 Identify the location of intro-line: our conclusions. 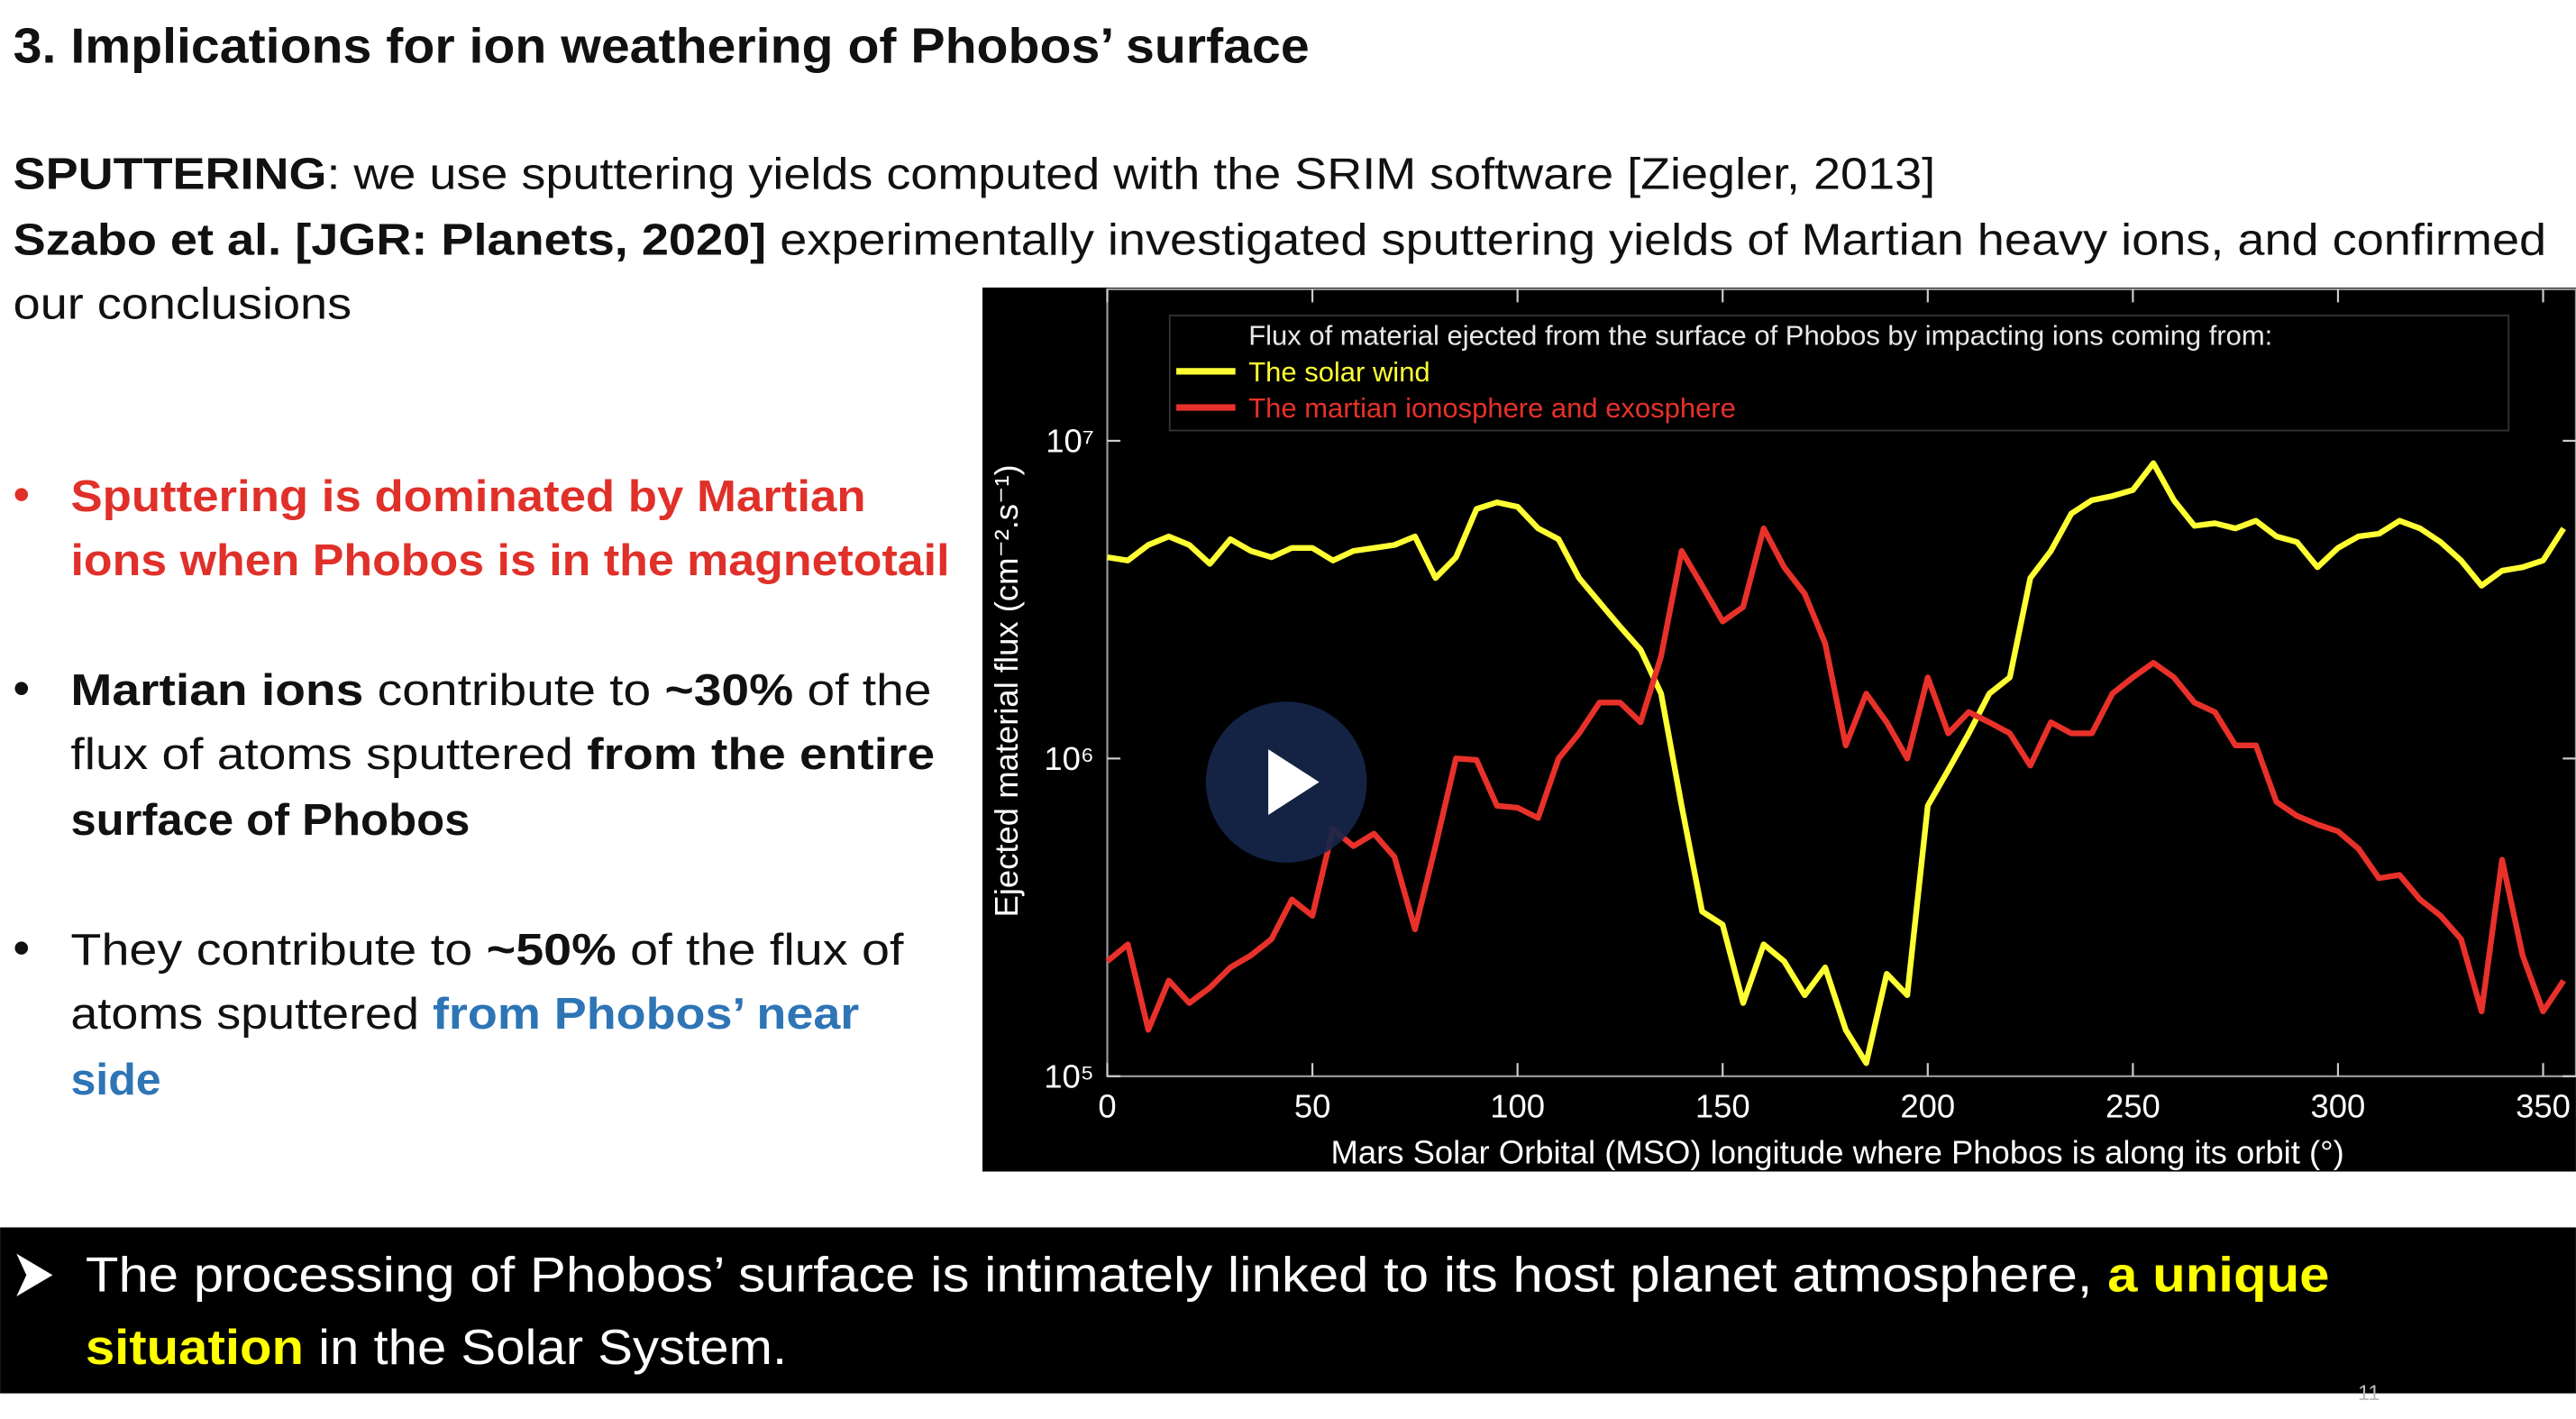
(183, 304).